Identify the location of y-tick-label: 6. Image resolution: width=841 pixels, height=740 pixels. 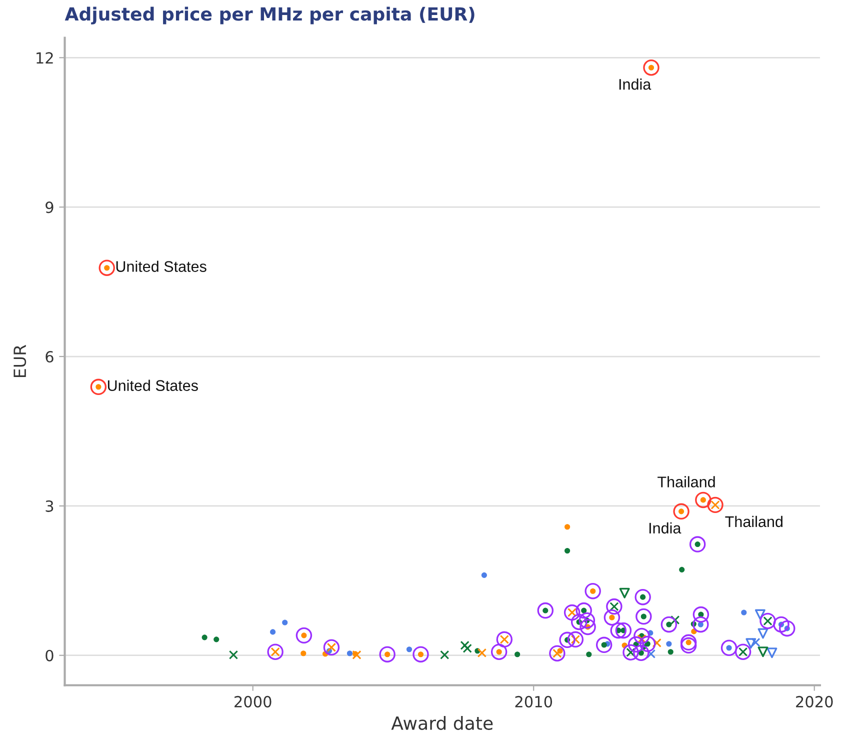
(50, 356).